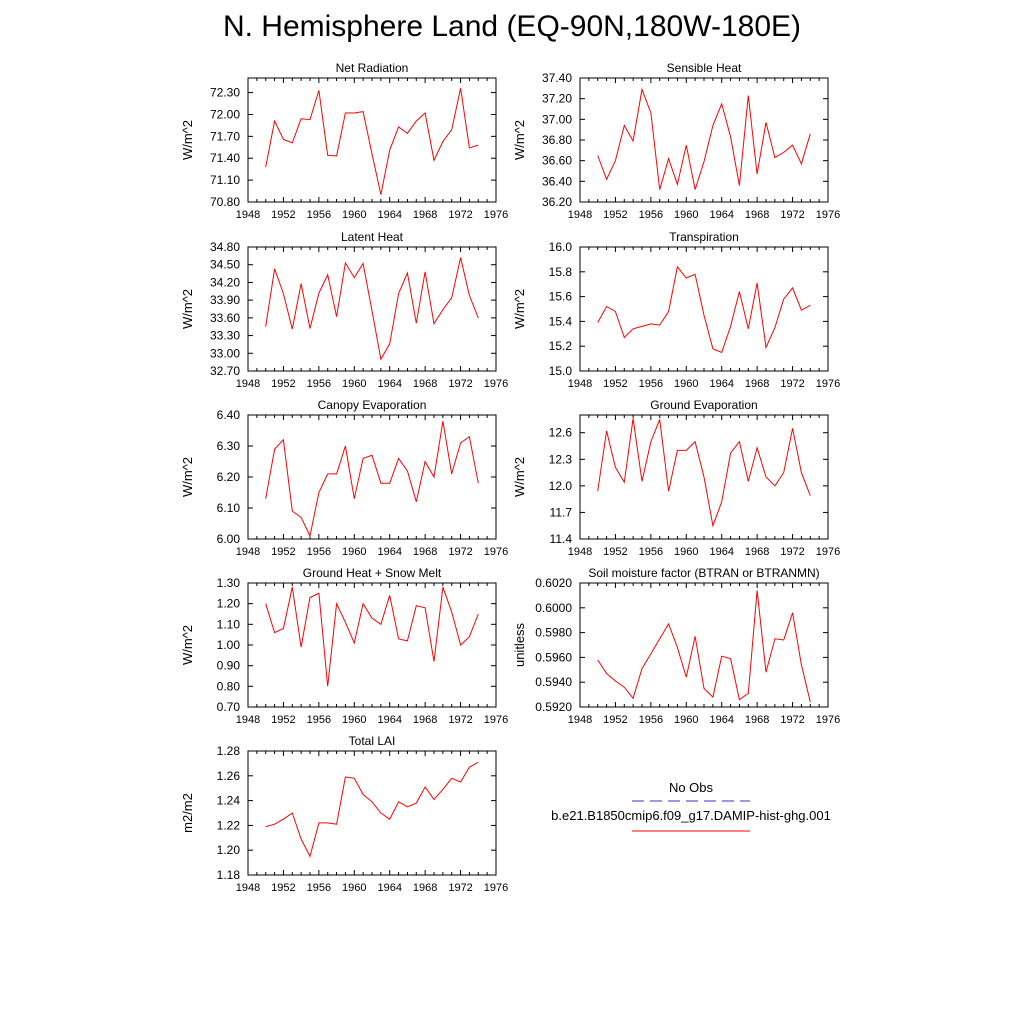 This screenshot has width=1024, height=1024. I want to click on panel-title: Latent Heat, so click(372, 237).